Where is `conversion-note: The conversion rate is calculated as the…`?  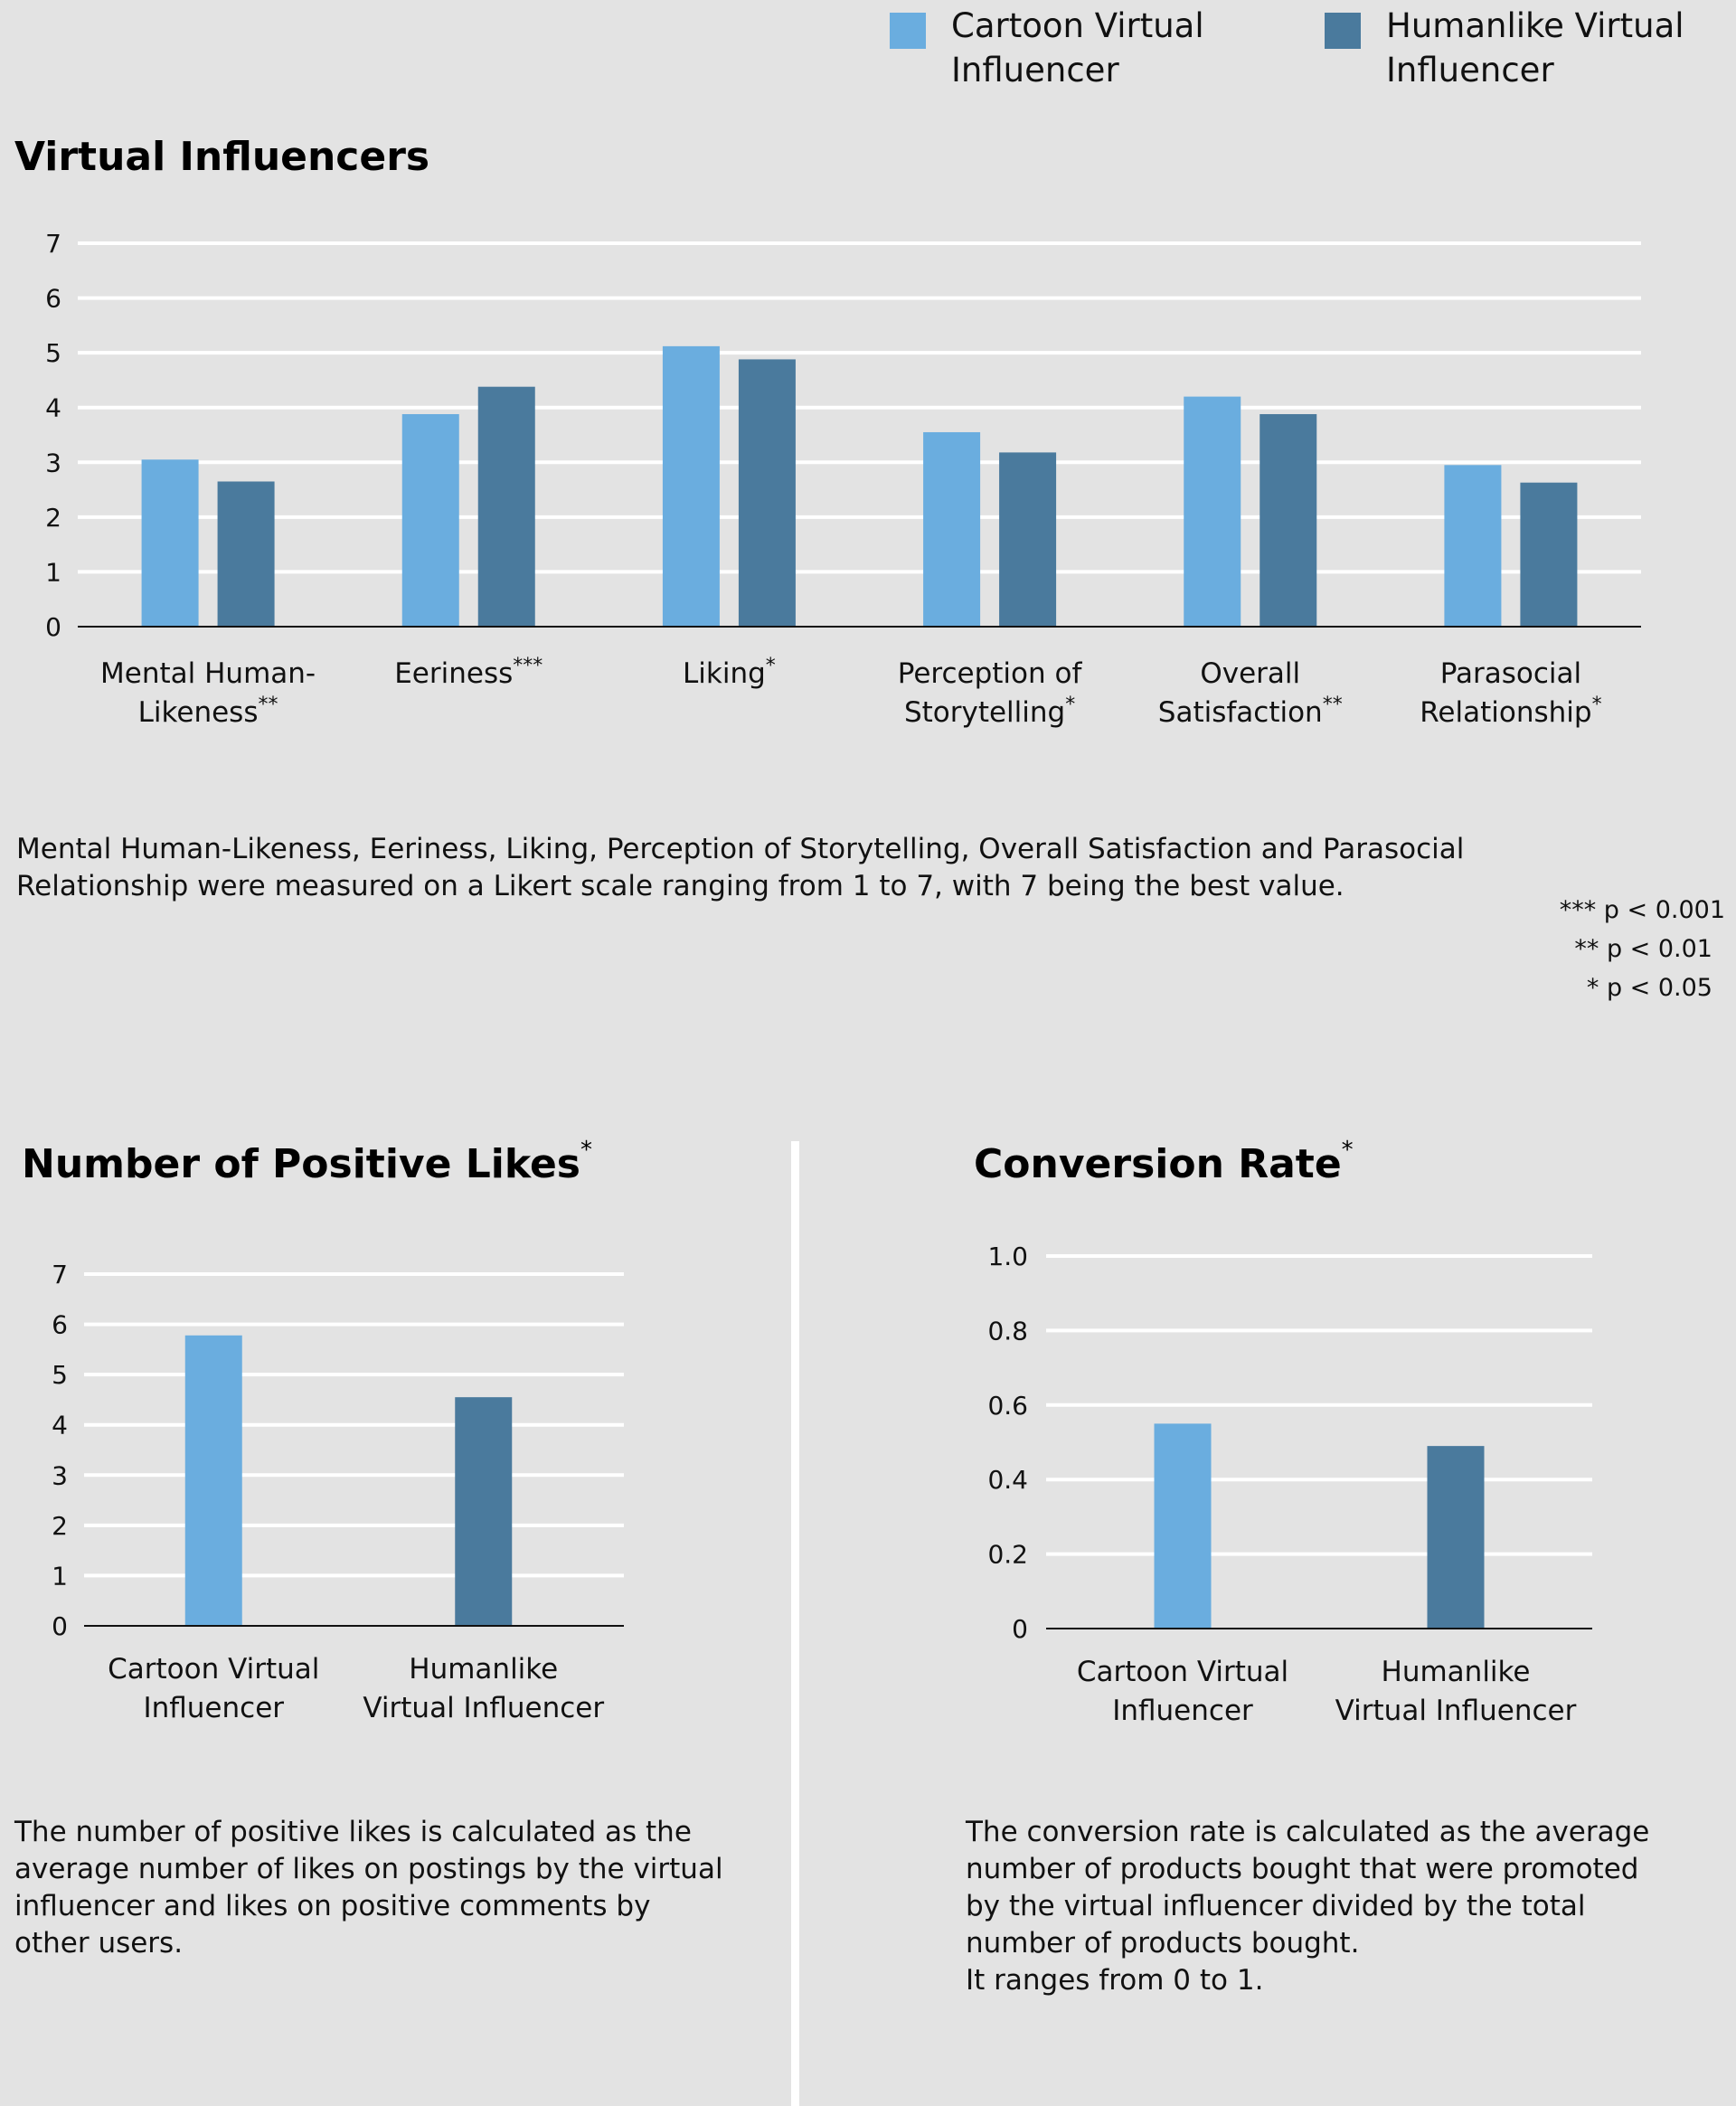 conversion-note: The conversion rate is calculated as the… is located at coordinates (1308, 1906).